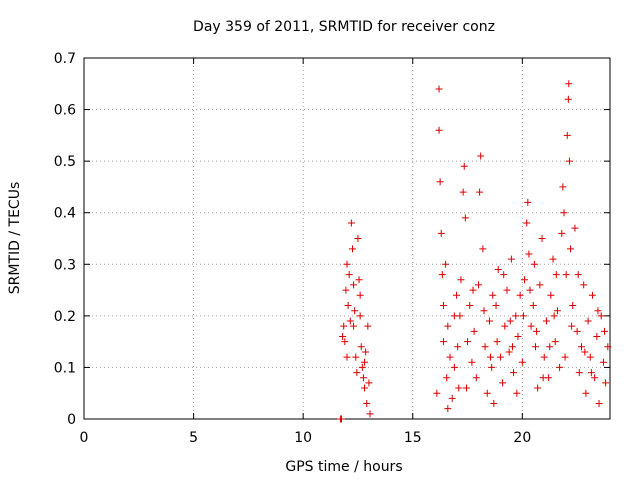 This screenshot has height=480, width=640. I want to click on y-tick-label: 0.1, so click(65, 368).